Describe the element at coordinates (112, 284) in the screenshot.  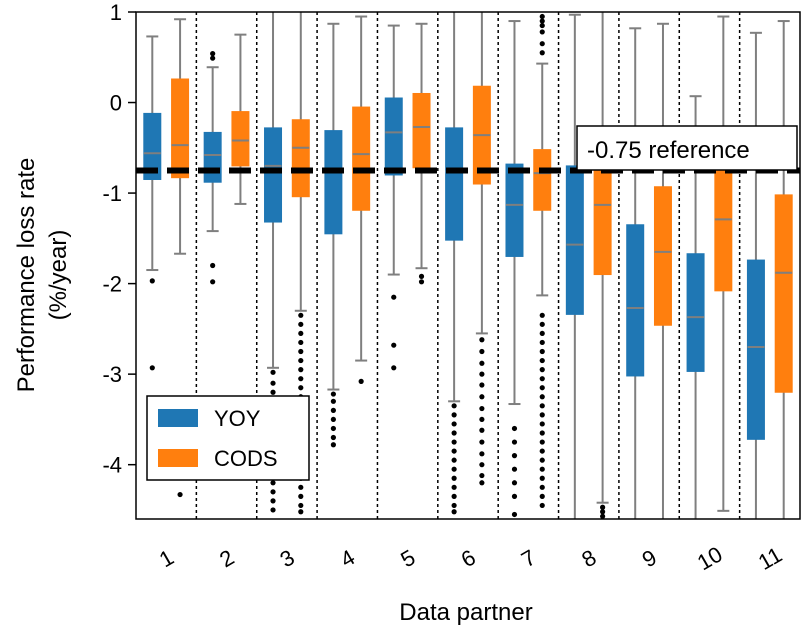
I see `y-tick-label: -2` at that location.